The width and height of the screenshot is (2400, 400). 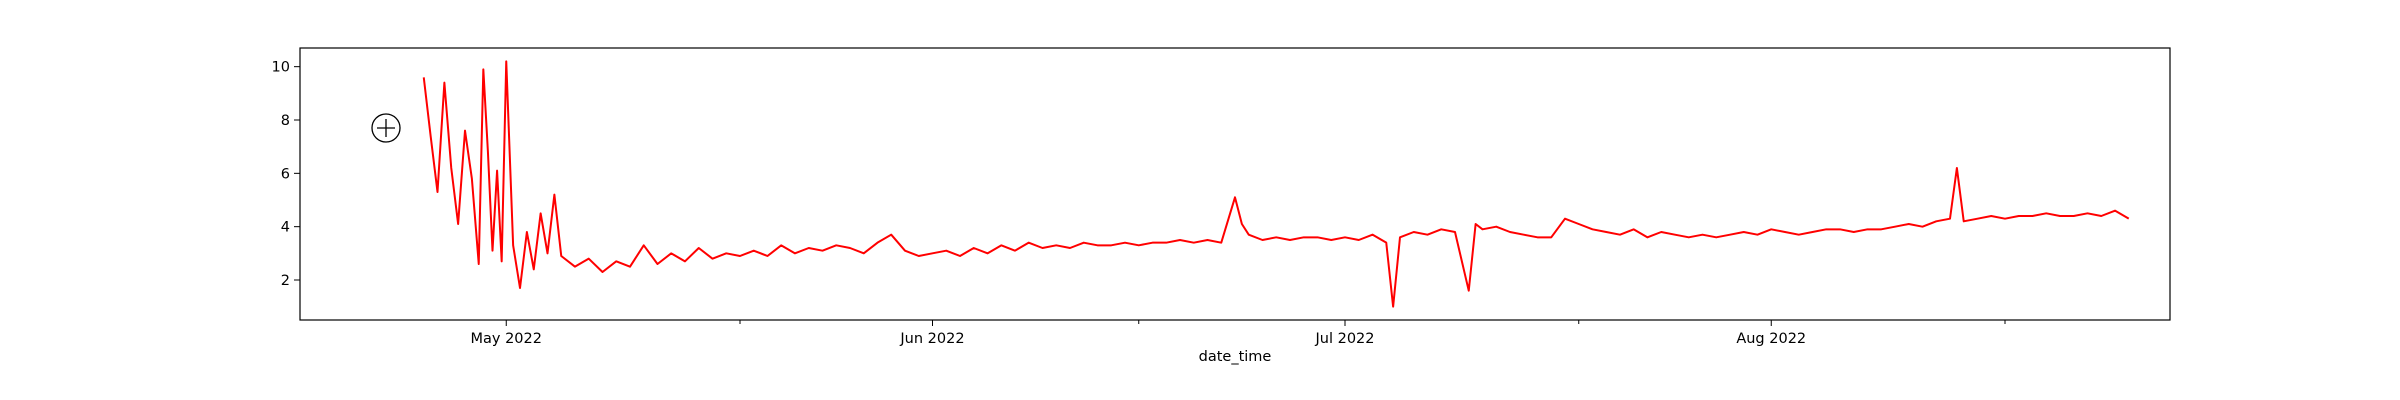 I want to click on x-tick-label: May 2022, so click(x=507, y=339).